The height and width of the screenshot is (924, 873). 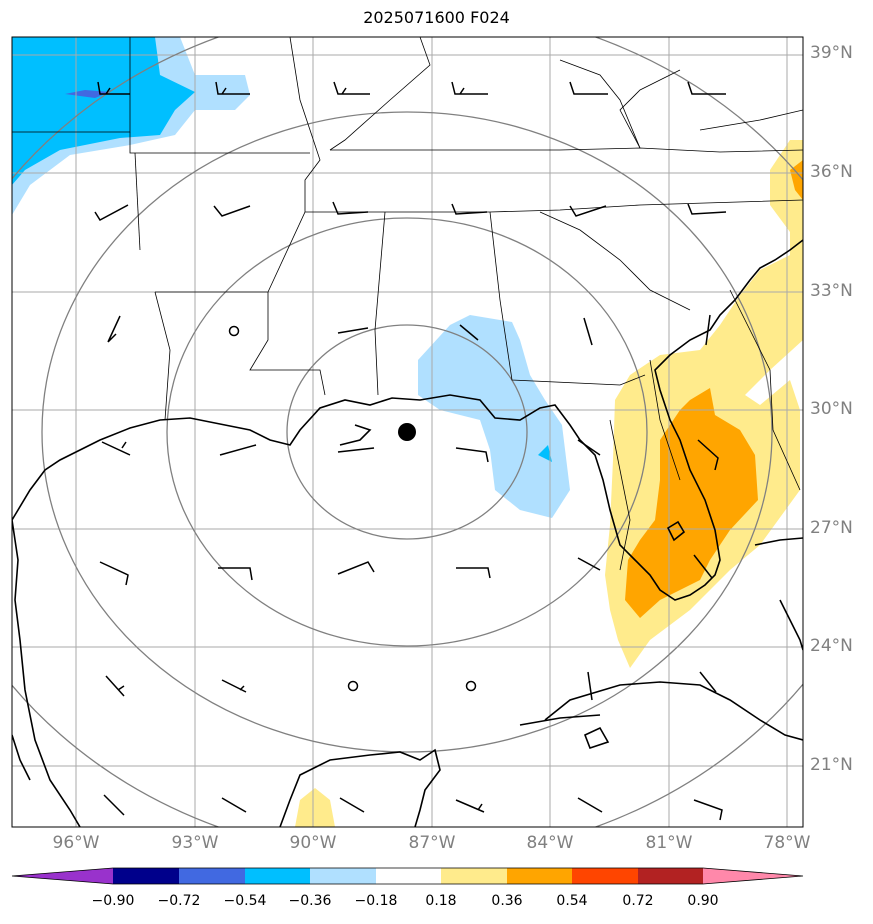 I want to click on lon-label-96w: 96°W, so click(x=76, y=843).